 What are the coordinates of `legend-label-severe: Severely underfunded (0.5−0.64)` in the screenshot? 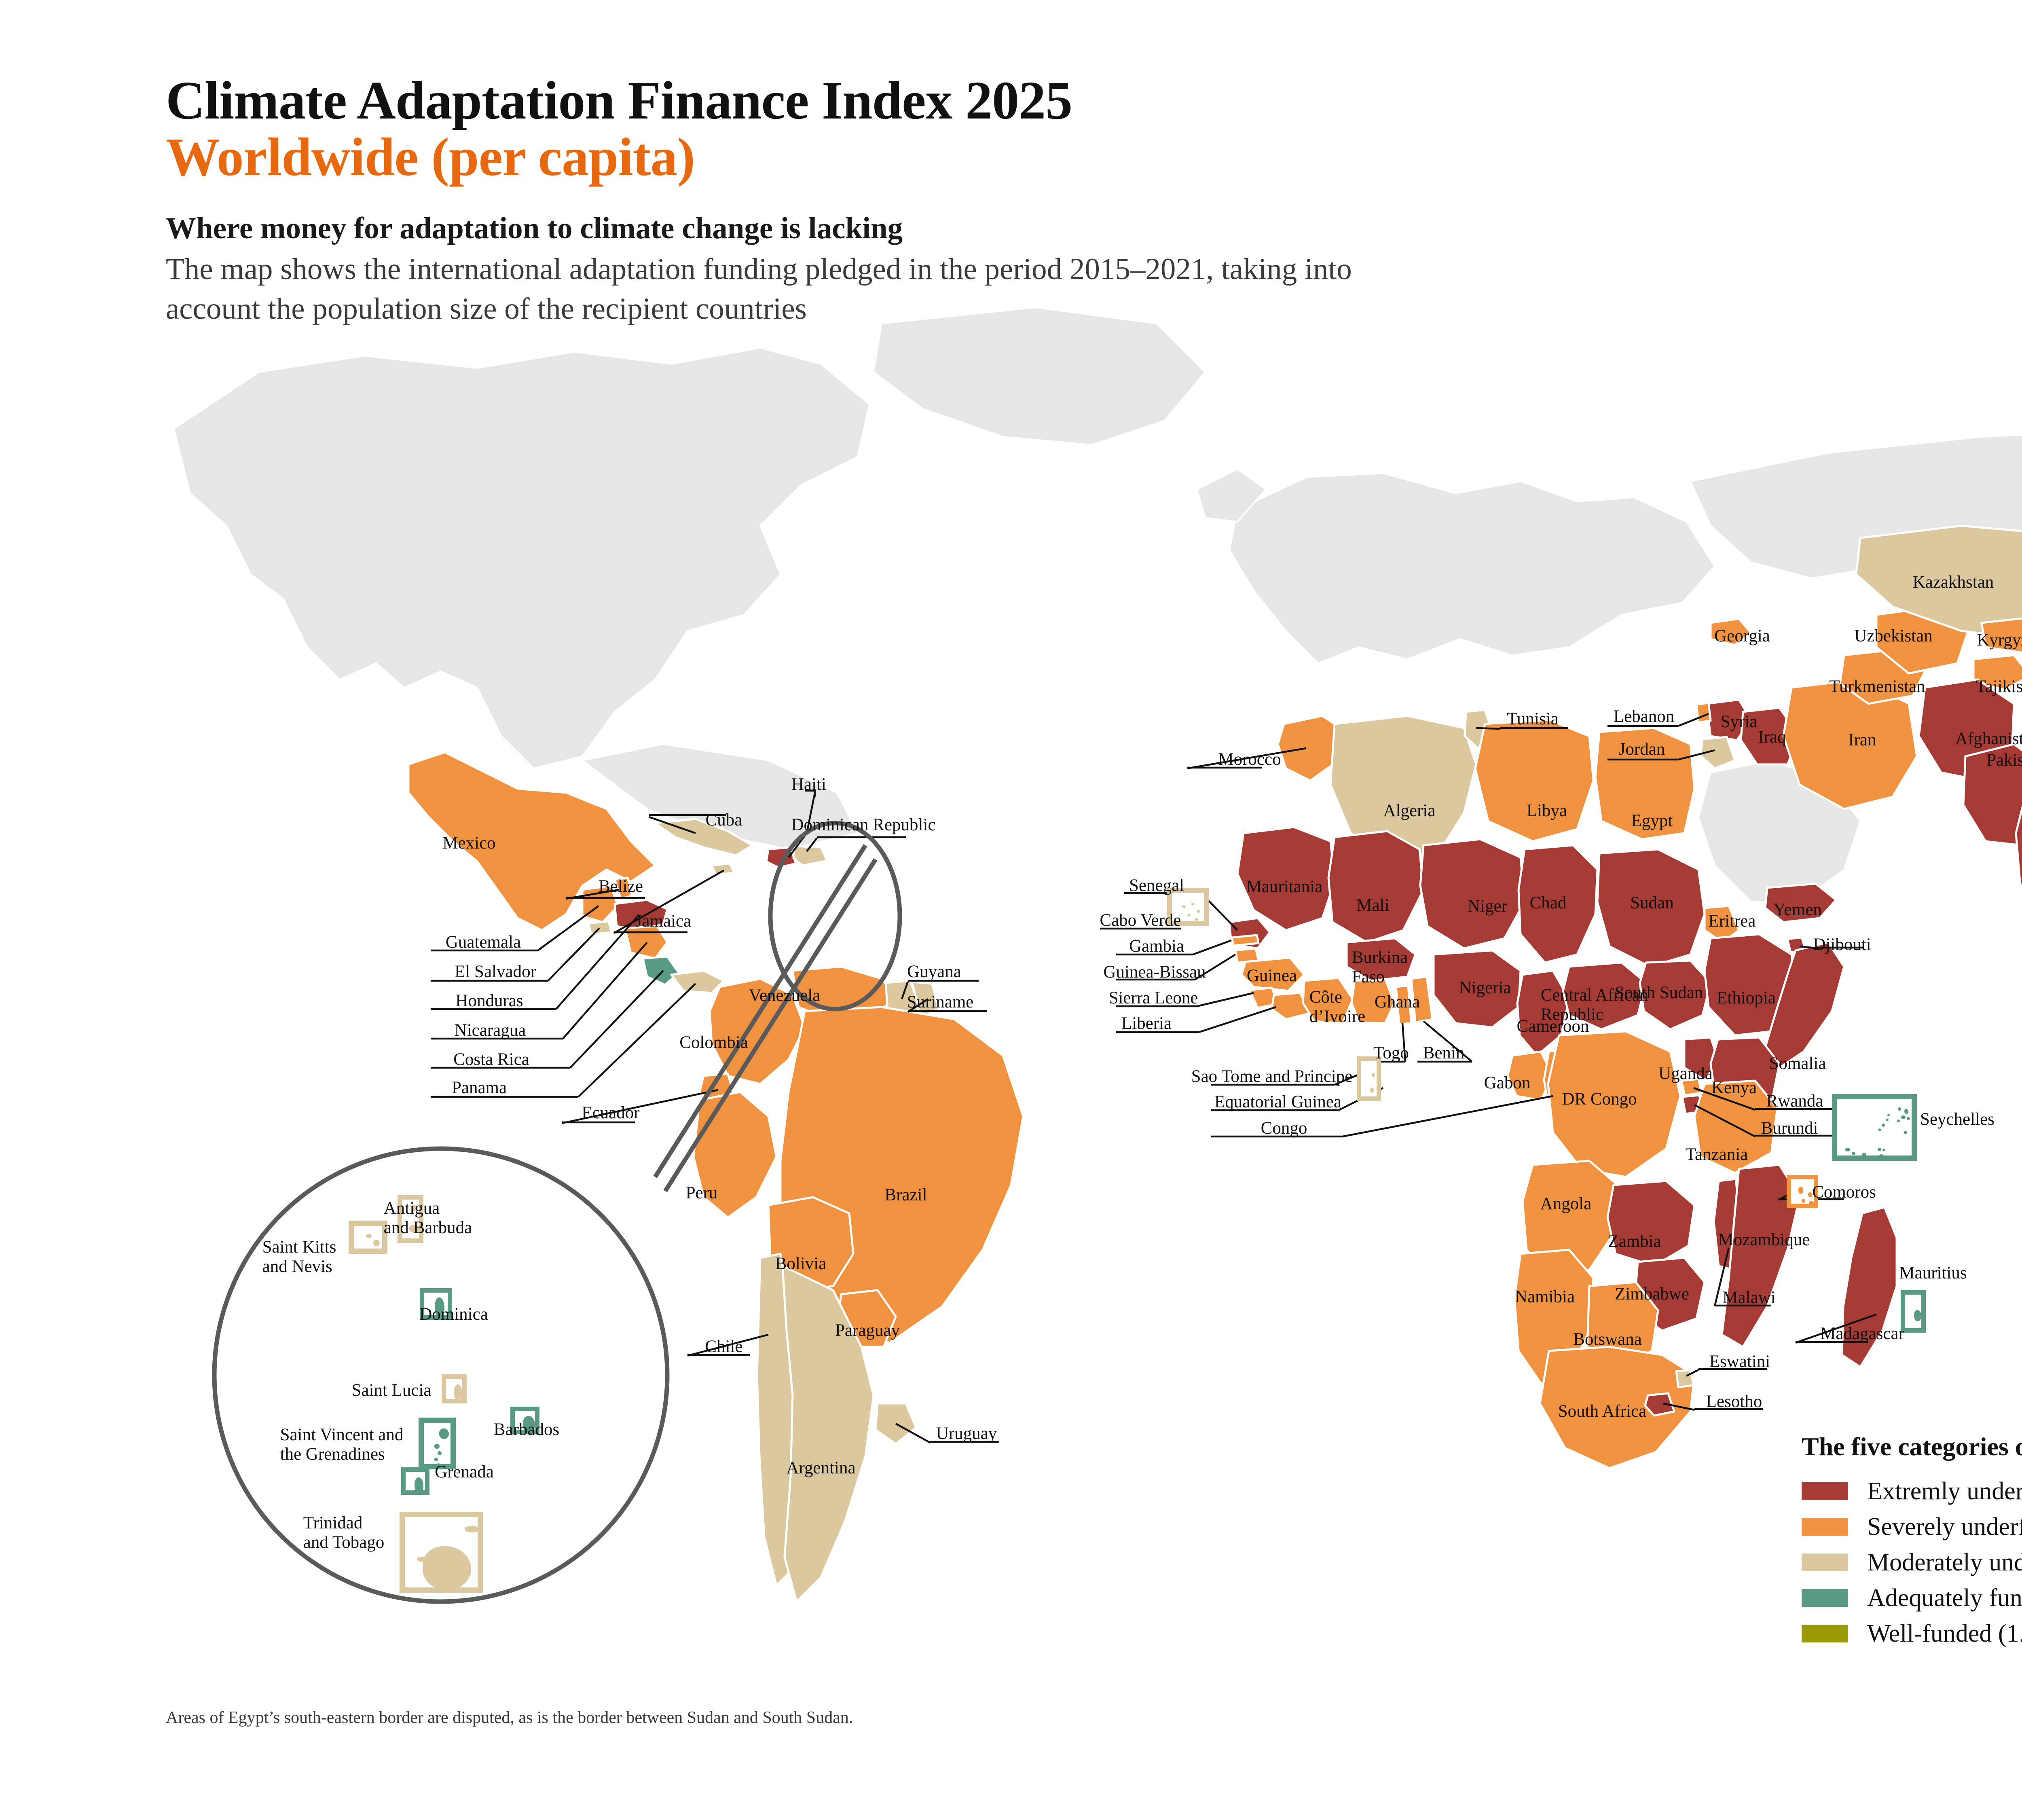 It's located at (1944, 1527).